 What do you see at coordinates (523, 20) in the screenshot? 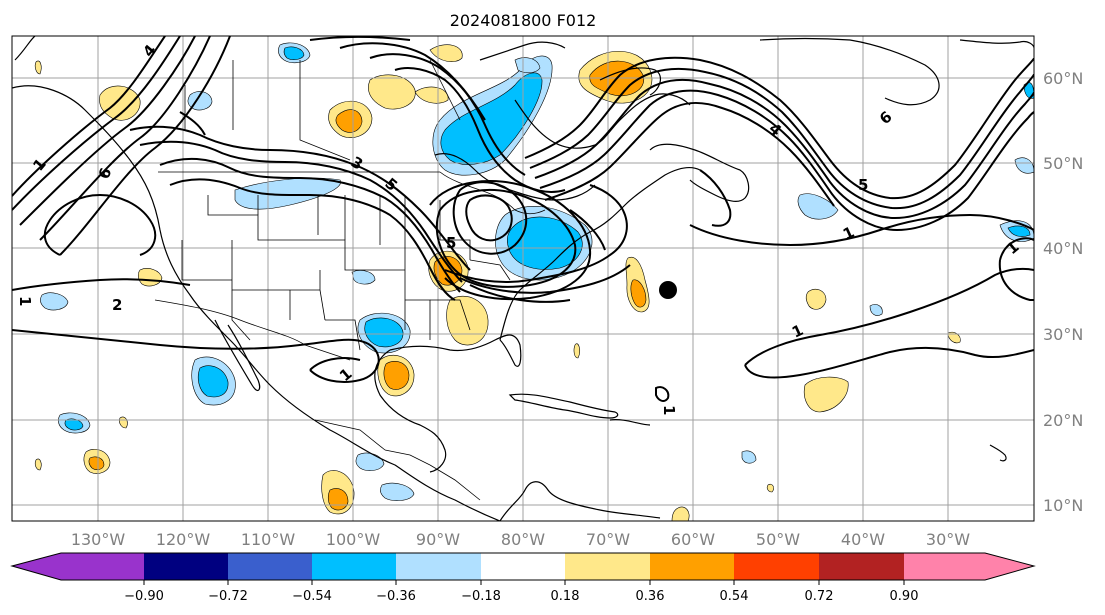
I see `figure-title: 2024081800 F012` at bounding box center [523, 20].